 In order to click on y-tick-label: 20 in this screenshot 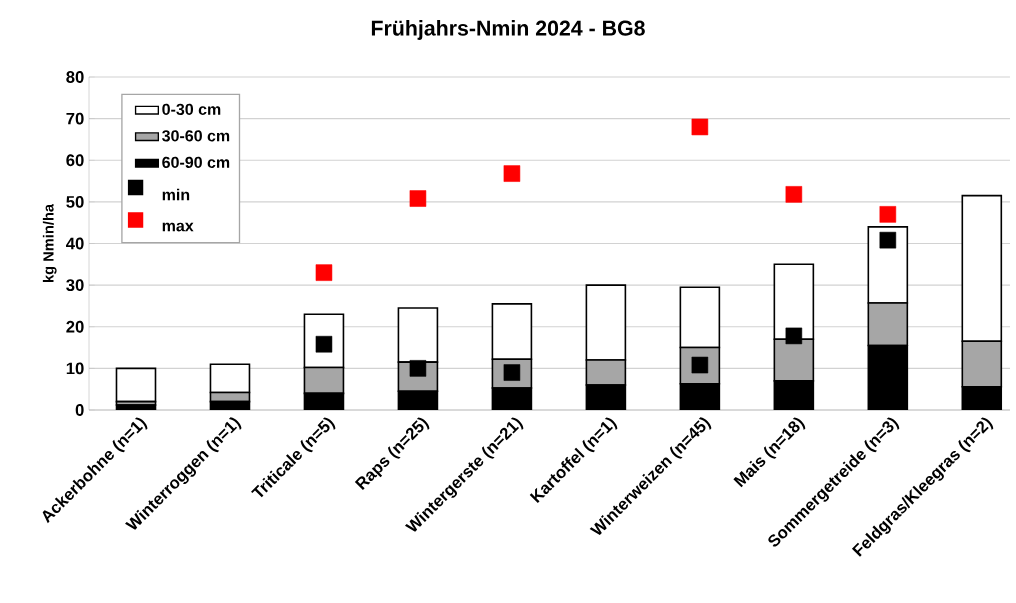, I will do `click(75, 326)`.